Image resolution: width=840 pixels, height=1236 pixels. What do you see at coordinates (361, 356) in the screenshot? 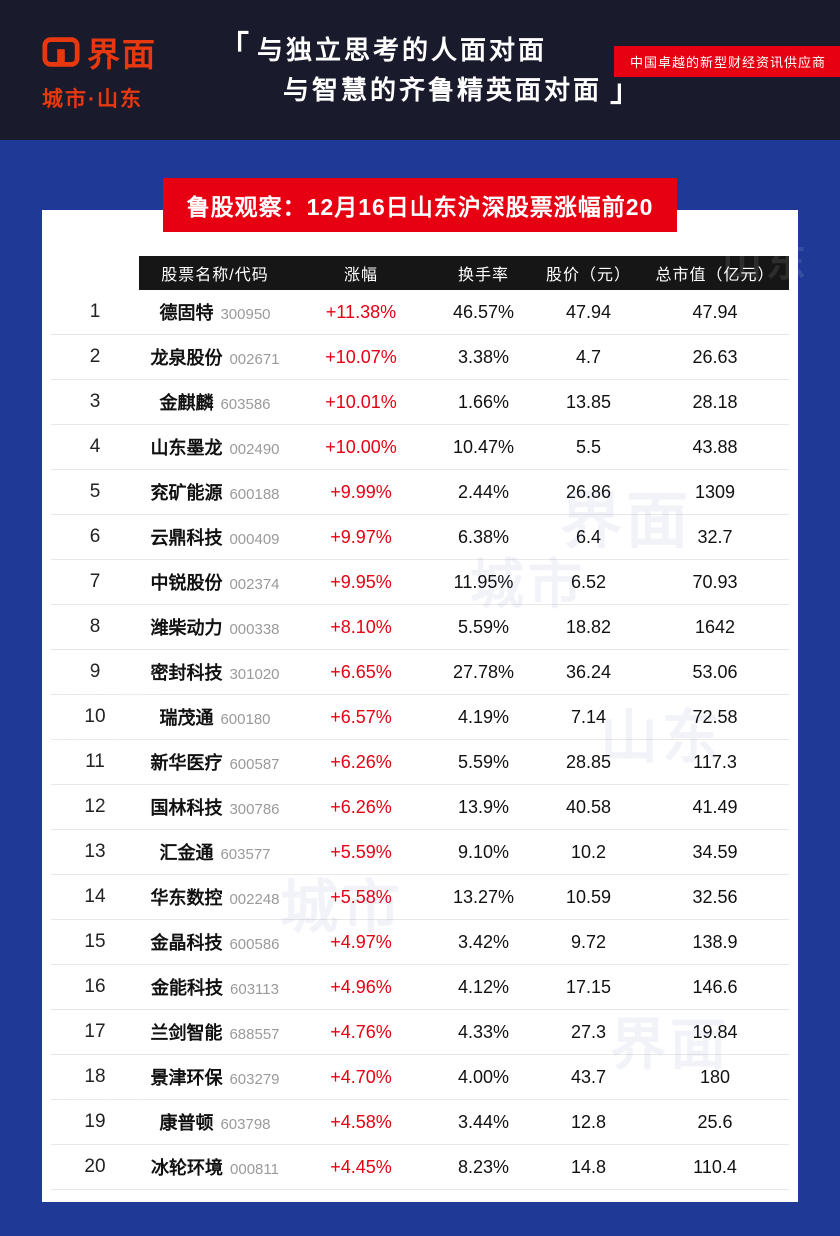
I see `change-cell: +10.07%` at bounding box center [361, 356].